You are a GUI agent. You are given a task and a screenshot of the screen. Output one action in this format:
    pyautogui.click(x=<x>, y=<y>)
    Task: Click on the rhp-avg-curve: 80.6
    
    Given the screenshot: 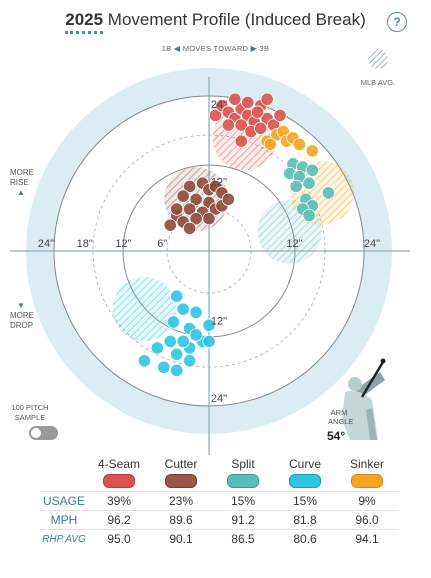 What is the action you would take?
    pyautogui.click(x=305, y=539)
    